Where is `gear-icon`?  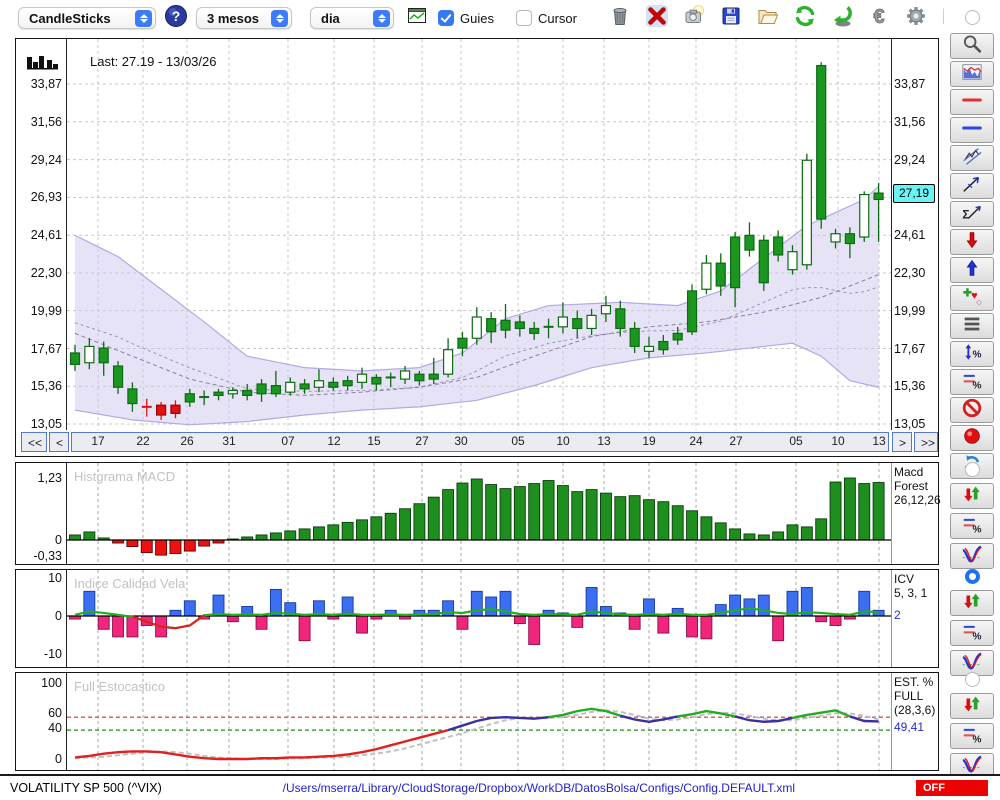
gear-icon is located at coordinates (916, 18).